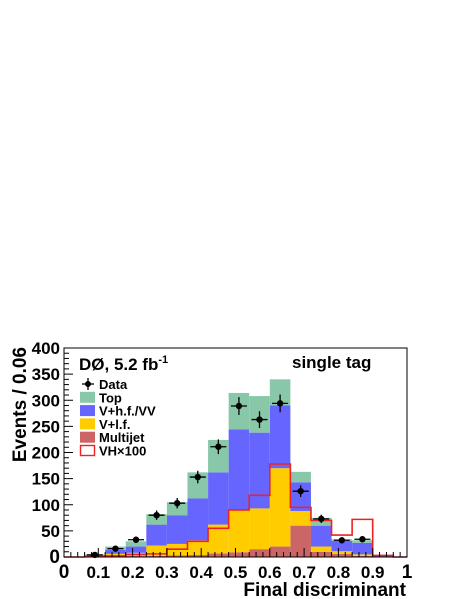 The image size is (463, 599). What do you see at coordinates (50, 531) in the screenshot?
I see `y-tick-label: 50` at bounding box center [50, 531].